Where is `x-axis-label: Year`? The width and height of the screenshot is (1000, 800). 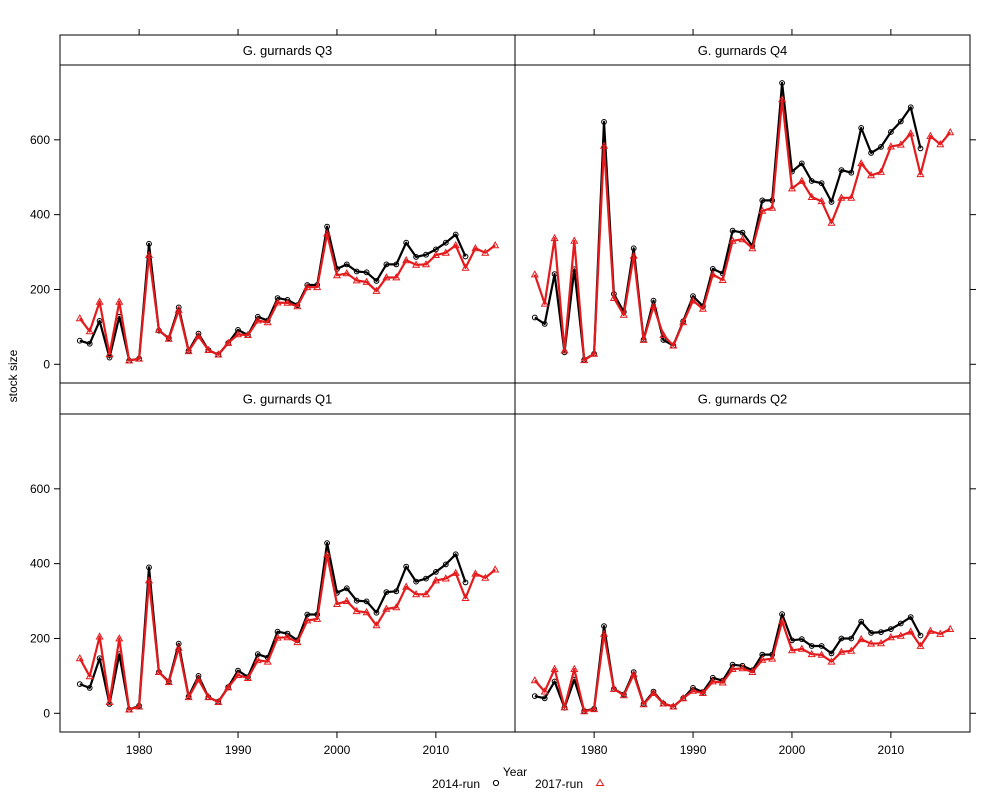 x-axis-label: Year is located at coordinates (515, 772).